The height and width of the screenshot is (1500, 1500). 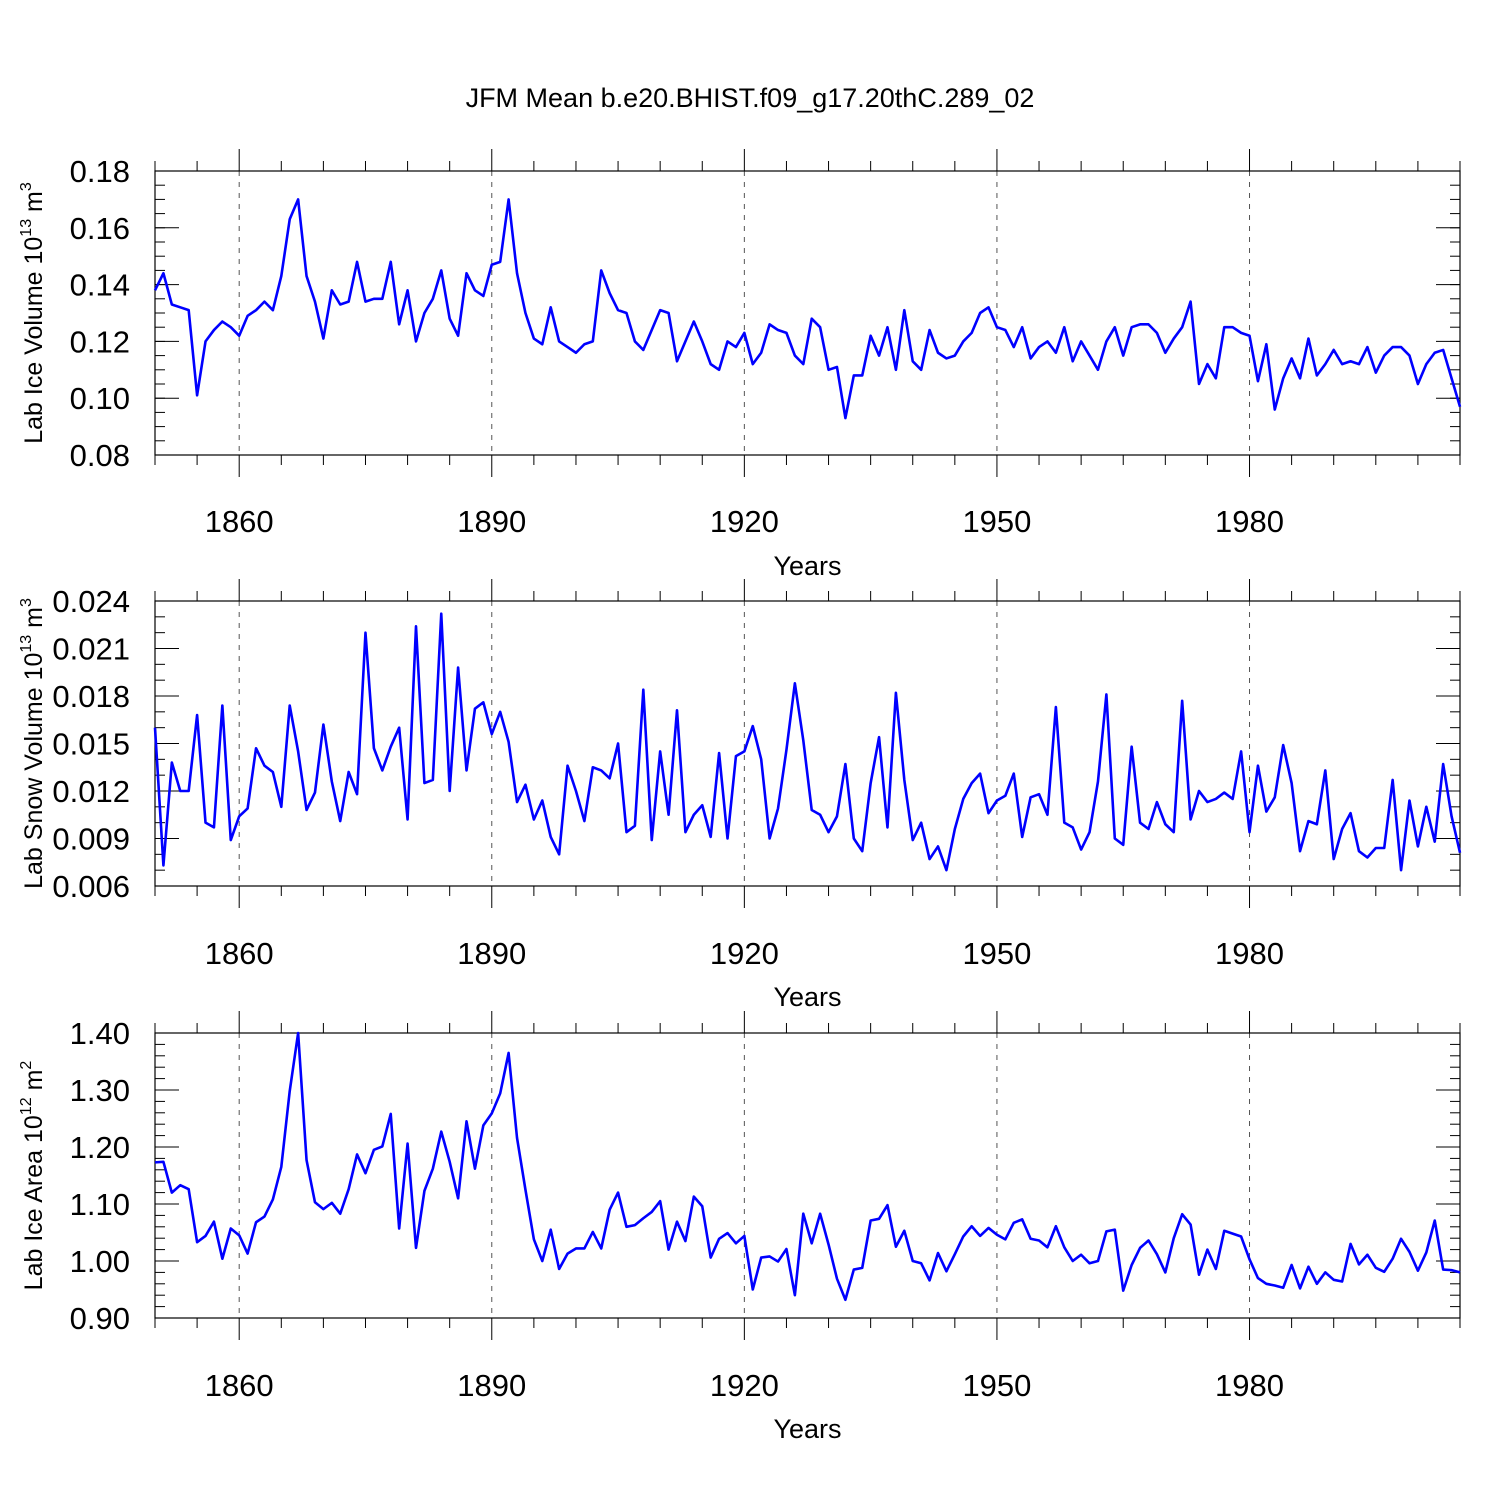 I want to click on y-tick-label: 1.10, so click(x=100, y=1204).